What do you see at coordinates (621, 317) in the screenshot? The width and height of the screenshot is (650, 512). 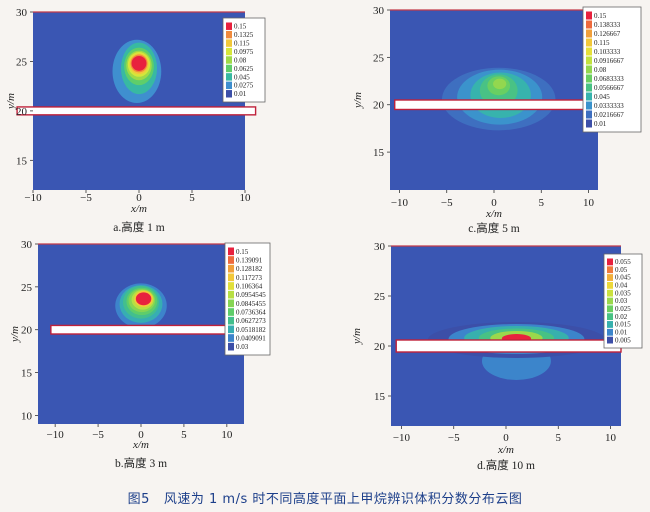 I see `legend-label: 0.02` at bounding box center [621, 317].